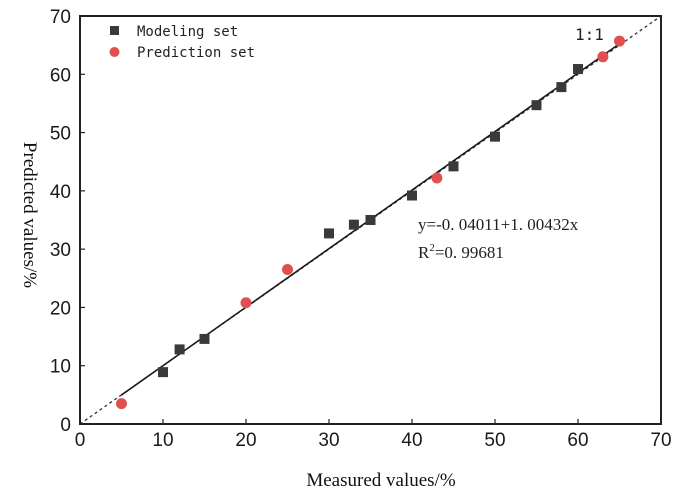  What do you see at coordinates (589, 34) in the screenshot?
I see `reference-line-label: 1:1` at bounding box center [589, 34].